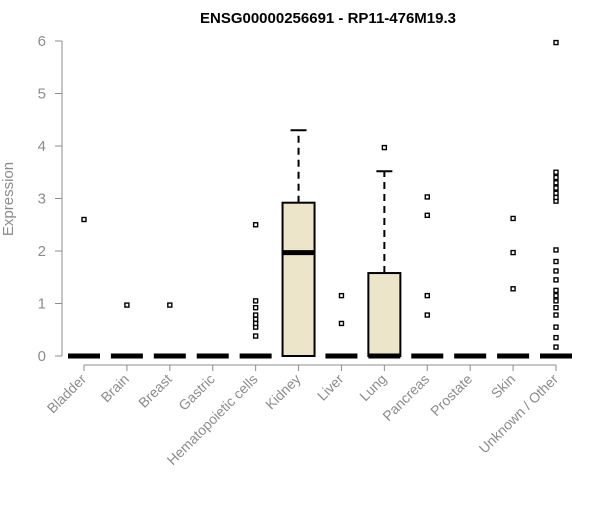 The width and height of the screenshot is (600, 505). Describe the element at coordinates (42, 41) in the screenshot. I see `y-tick-label: 6` at that location.